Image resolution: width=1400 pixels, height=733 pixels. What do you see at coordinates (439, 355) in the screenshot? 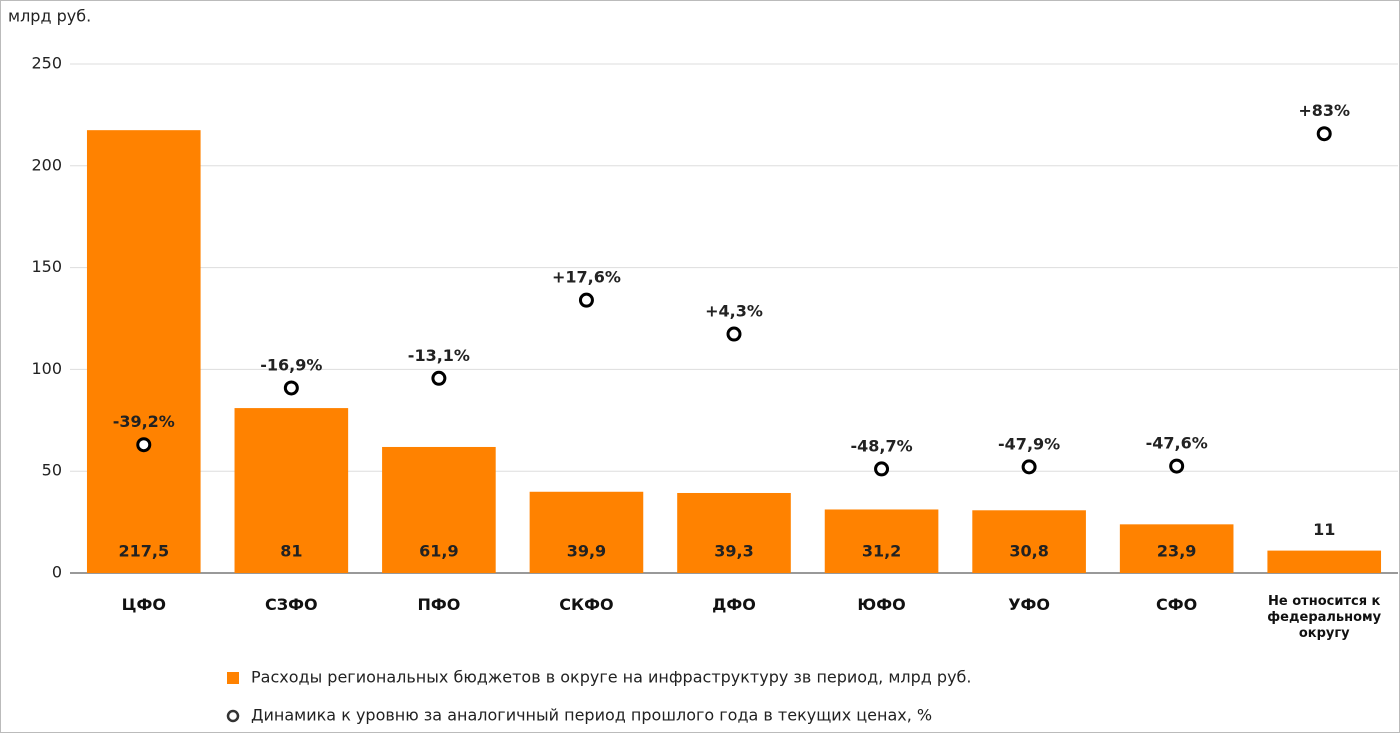
I see `data-label: -13,1%` at bounding box center [439, 355].